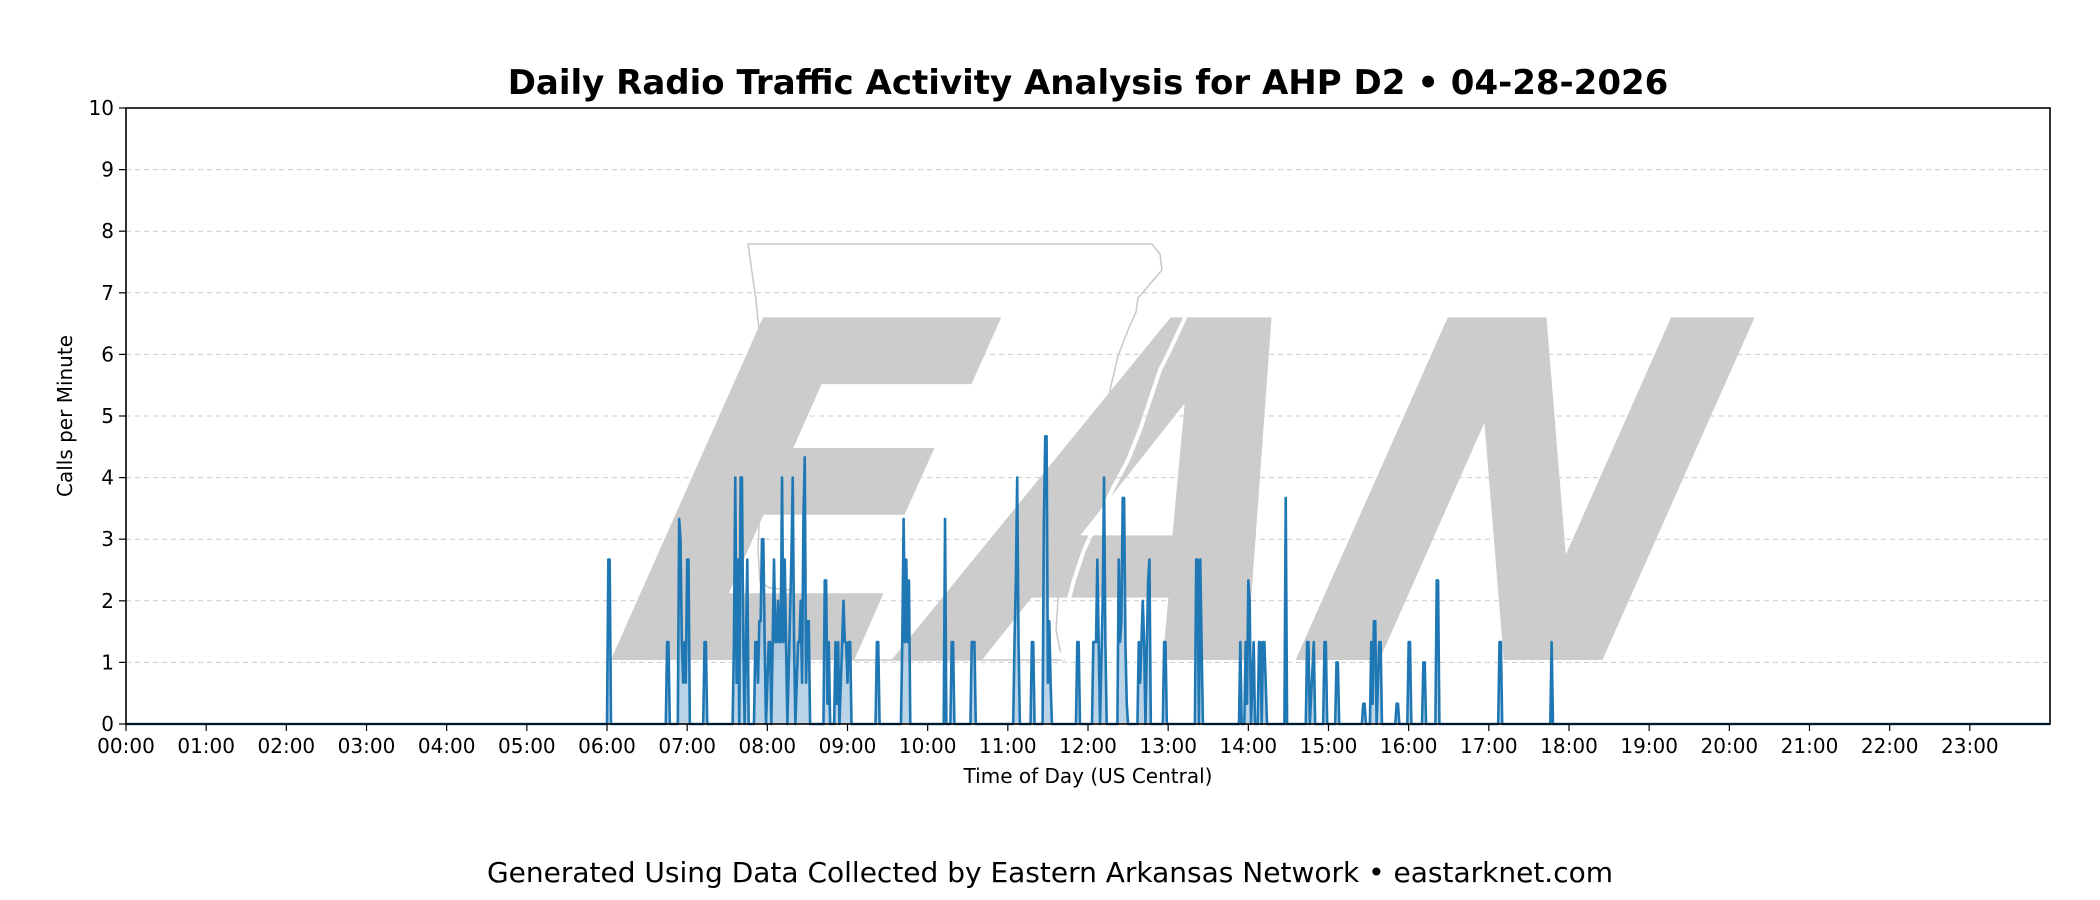 The height and width of the screenshot is (900, 2100). Describe the element at coordinates (1810, 746) in the screenshot. I see `x-tick-label: 21:00` at that location.